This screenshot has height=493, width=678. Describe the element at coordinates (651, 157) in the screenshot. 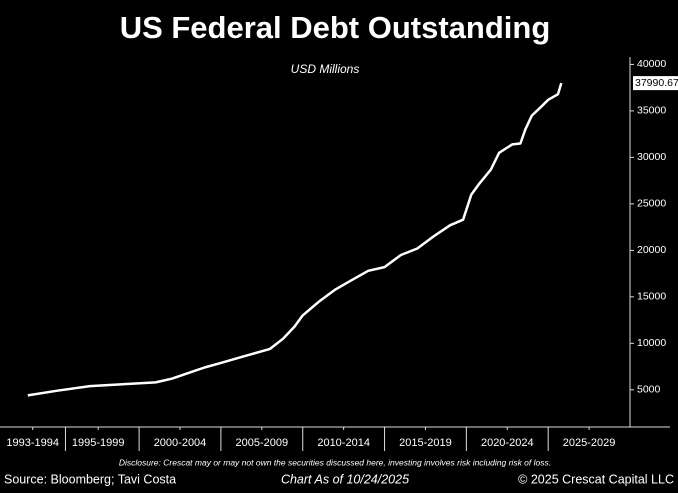

I see `y-tick-label: 30000` at that location.